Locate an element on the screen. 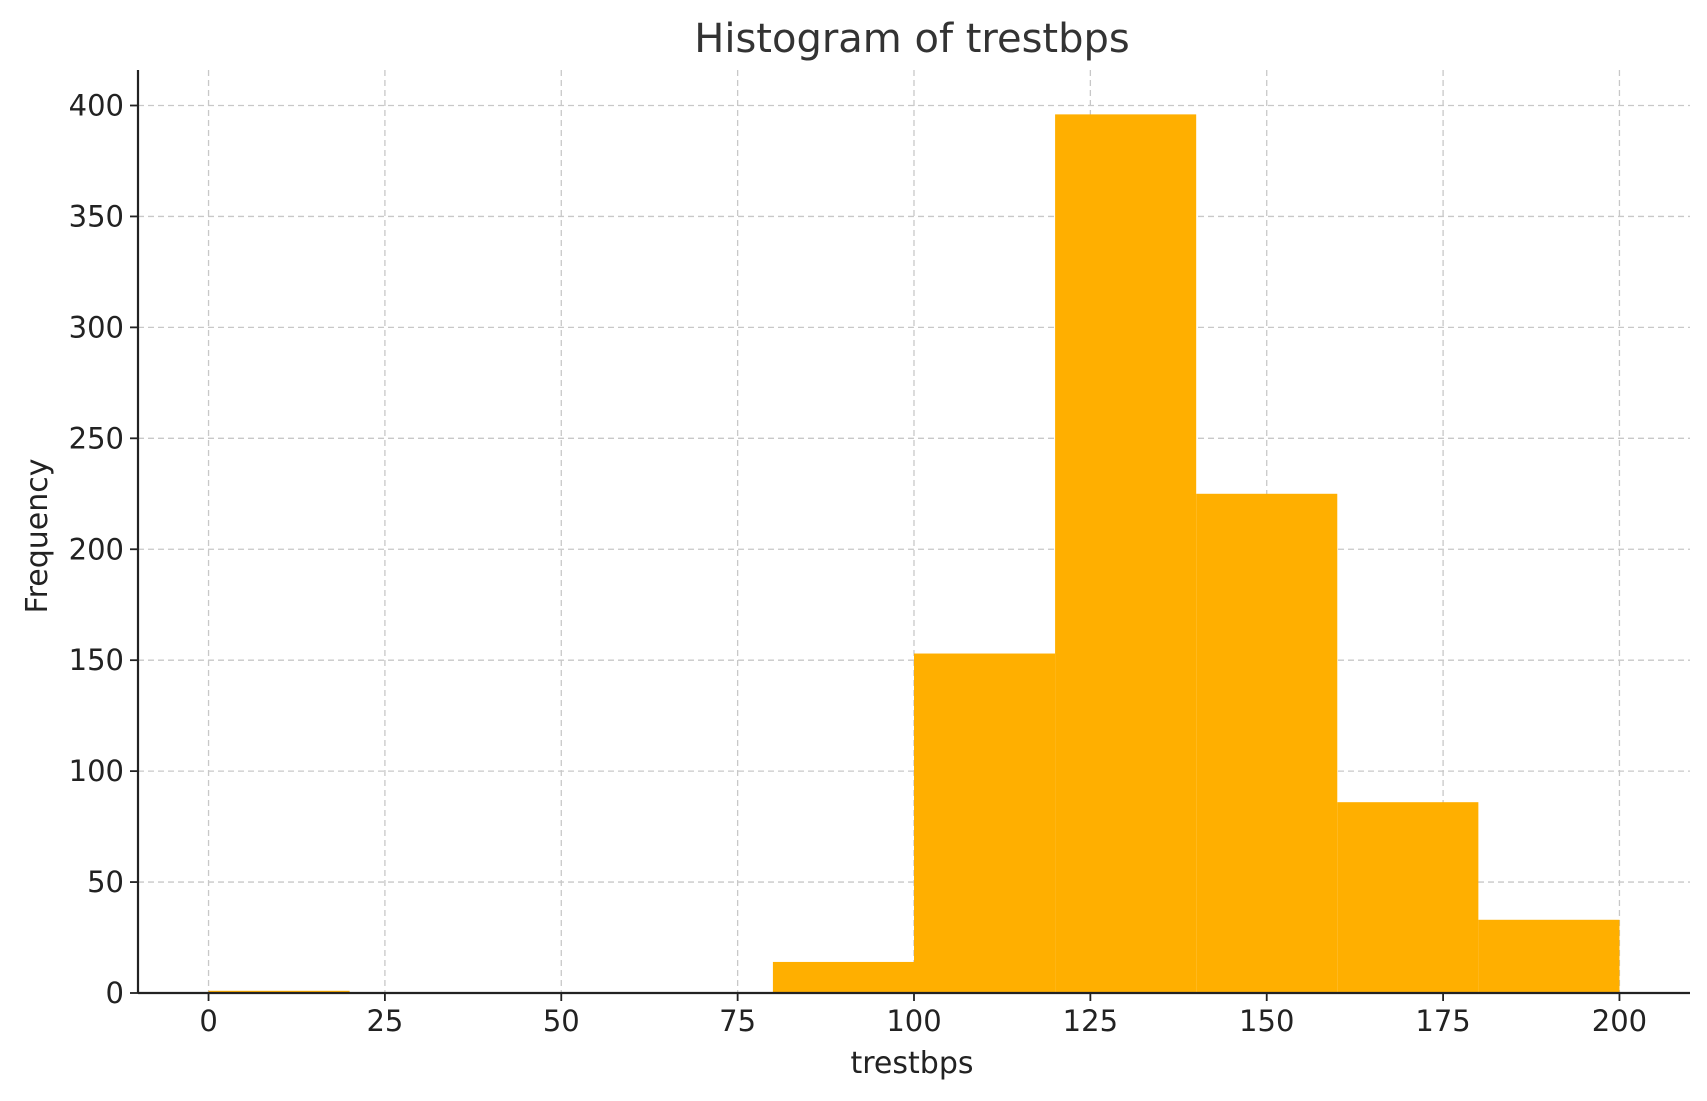  x-tick-label: 175 is located at coordinates (1442, 1021).